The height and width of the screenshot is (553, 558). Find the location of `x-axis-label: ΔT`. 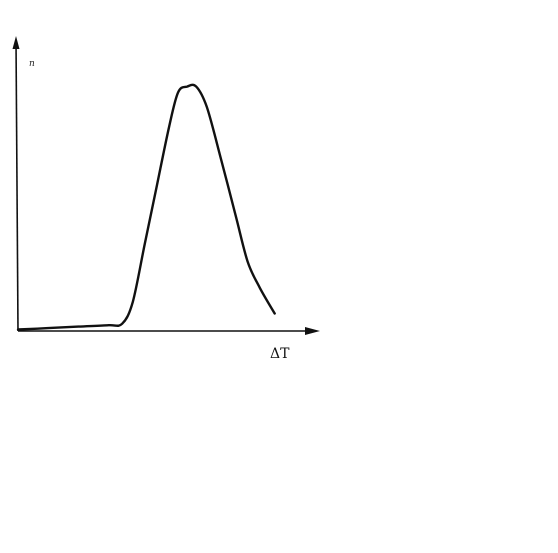

x-axis-label: ΔT is located at coordinates (280, 354).